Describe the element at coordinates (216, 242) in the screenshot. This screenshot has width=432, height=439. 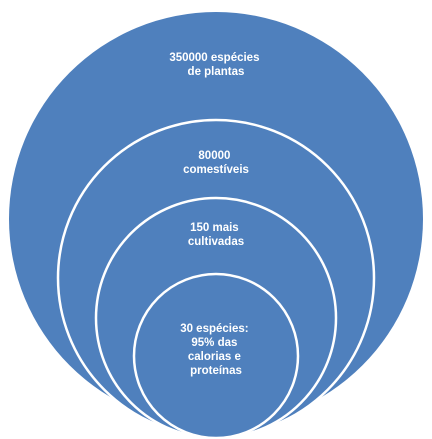
I see `label-cultivated-line-2: cultivadas` at that location.